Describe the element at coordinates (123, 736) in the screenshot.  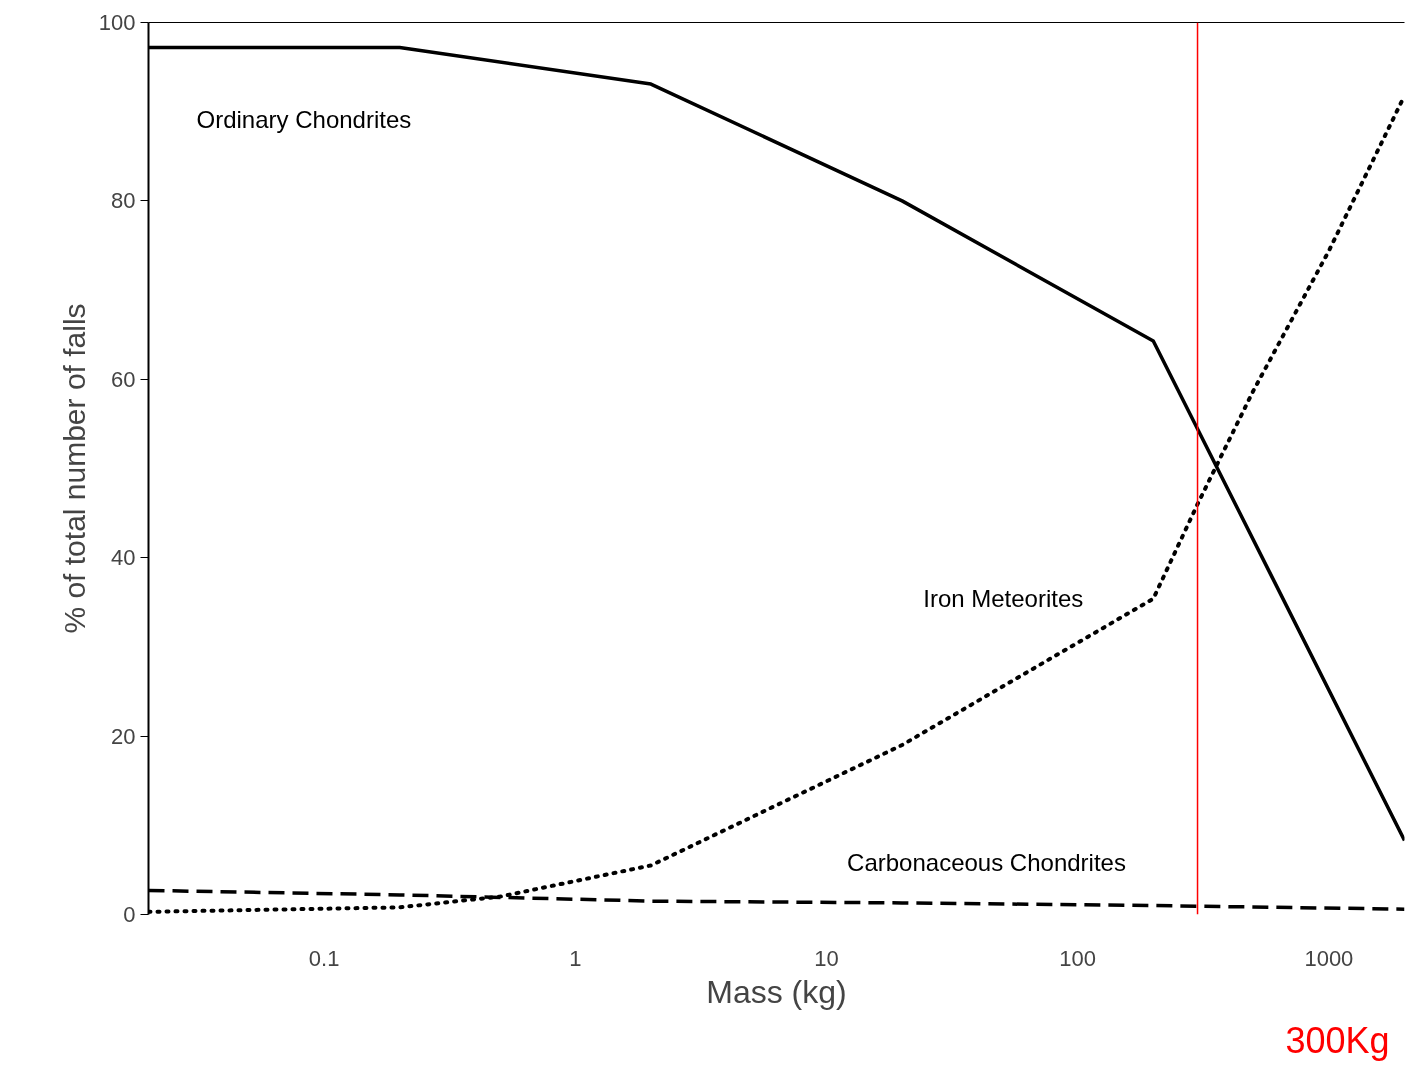
I see `y-tick-label: 20` at that location.